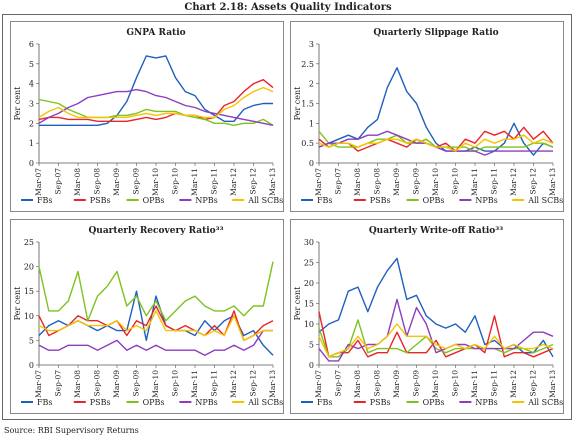 This screenshot has height=443, width=576. What do you see at coordinates (29, 316) in the screenshot?
I see `y-tick-label: 10` at bounding box center [29, 316].